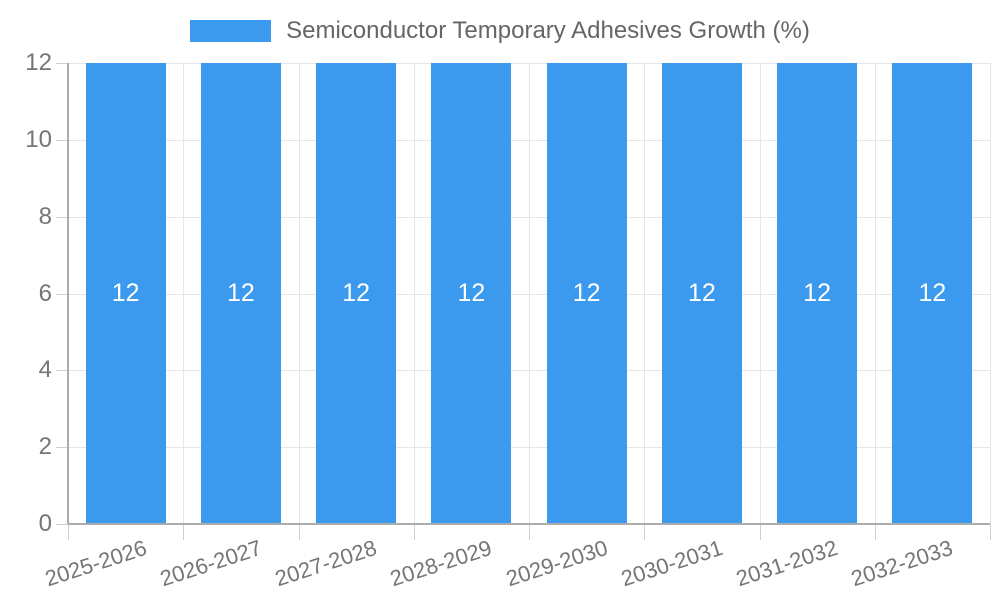 The height and width of the screenshot is (606, 1000). I want to click on y-tick-label: 10, so click(38, 139).